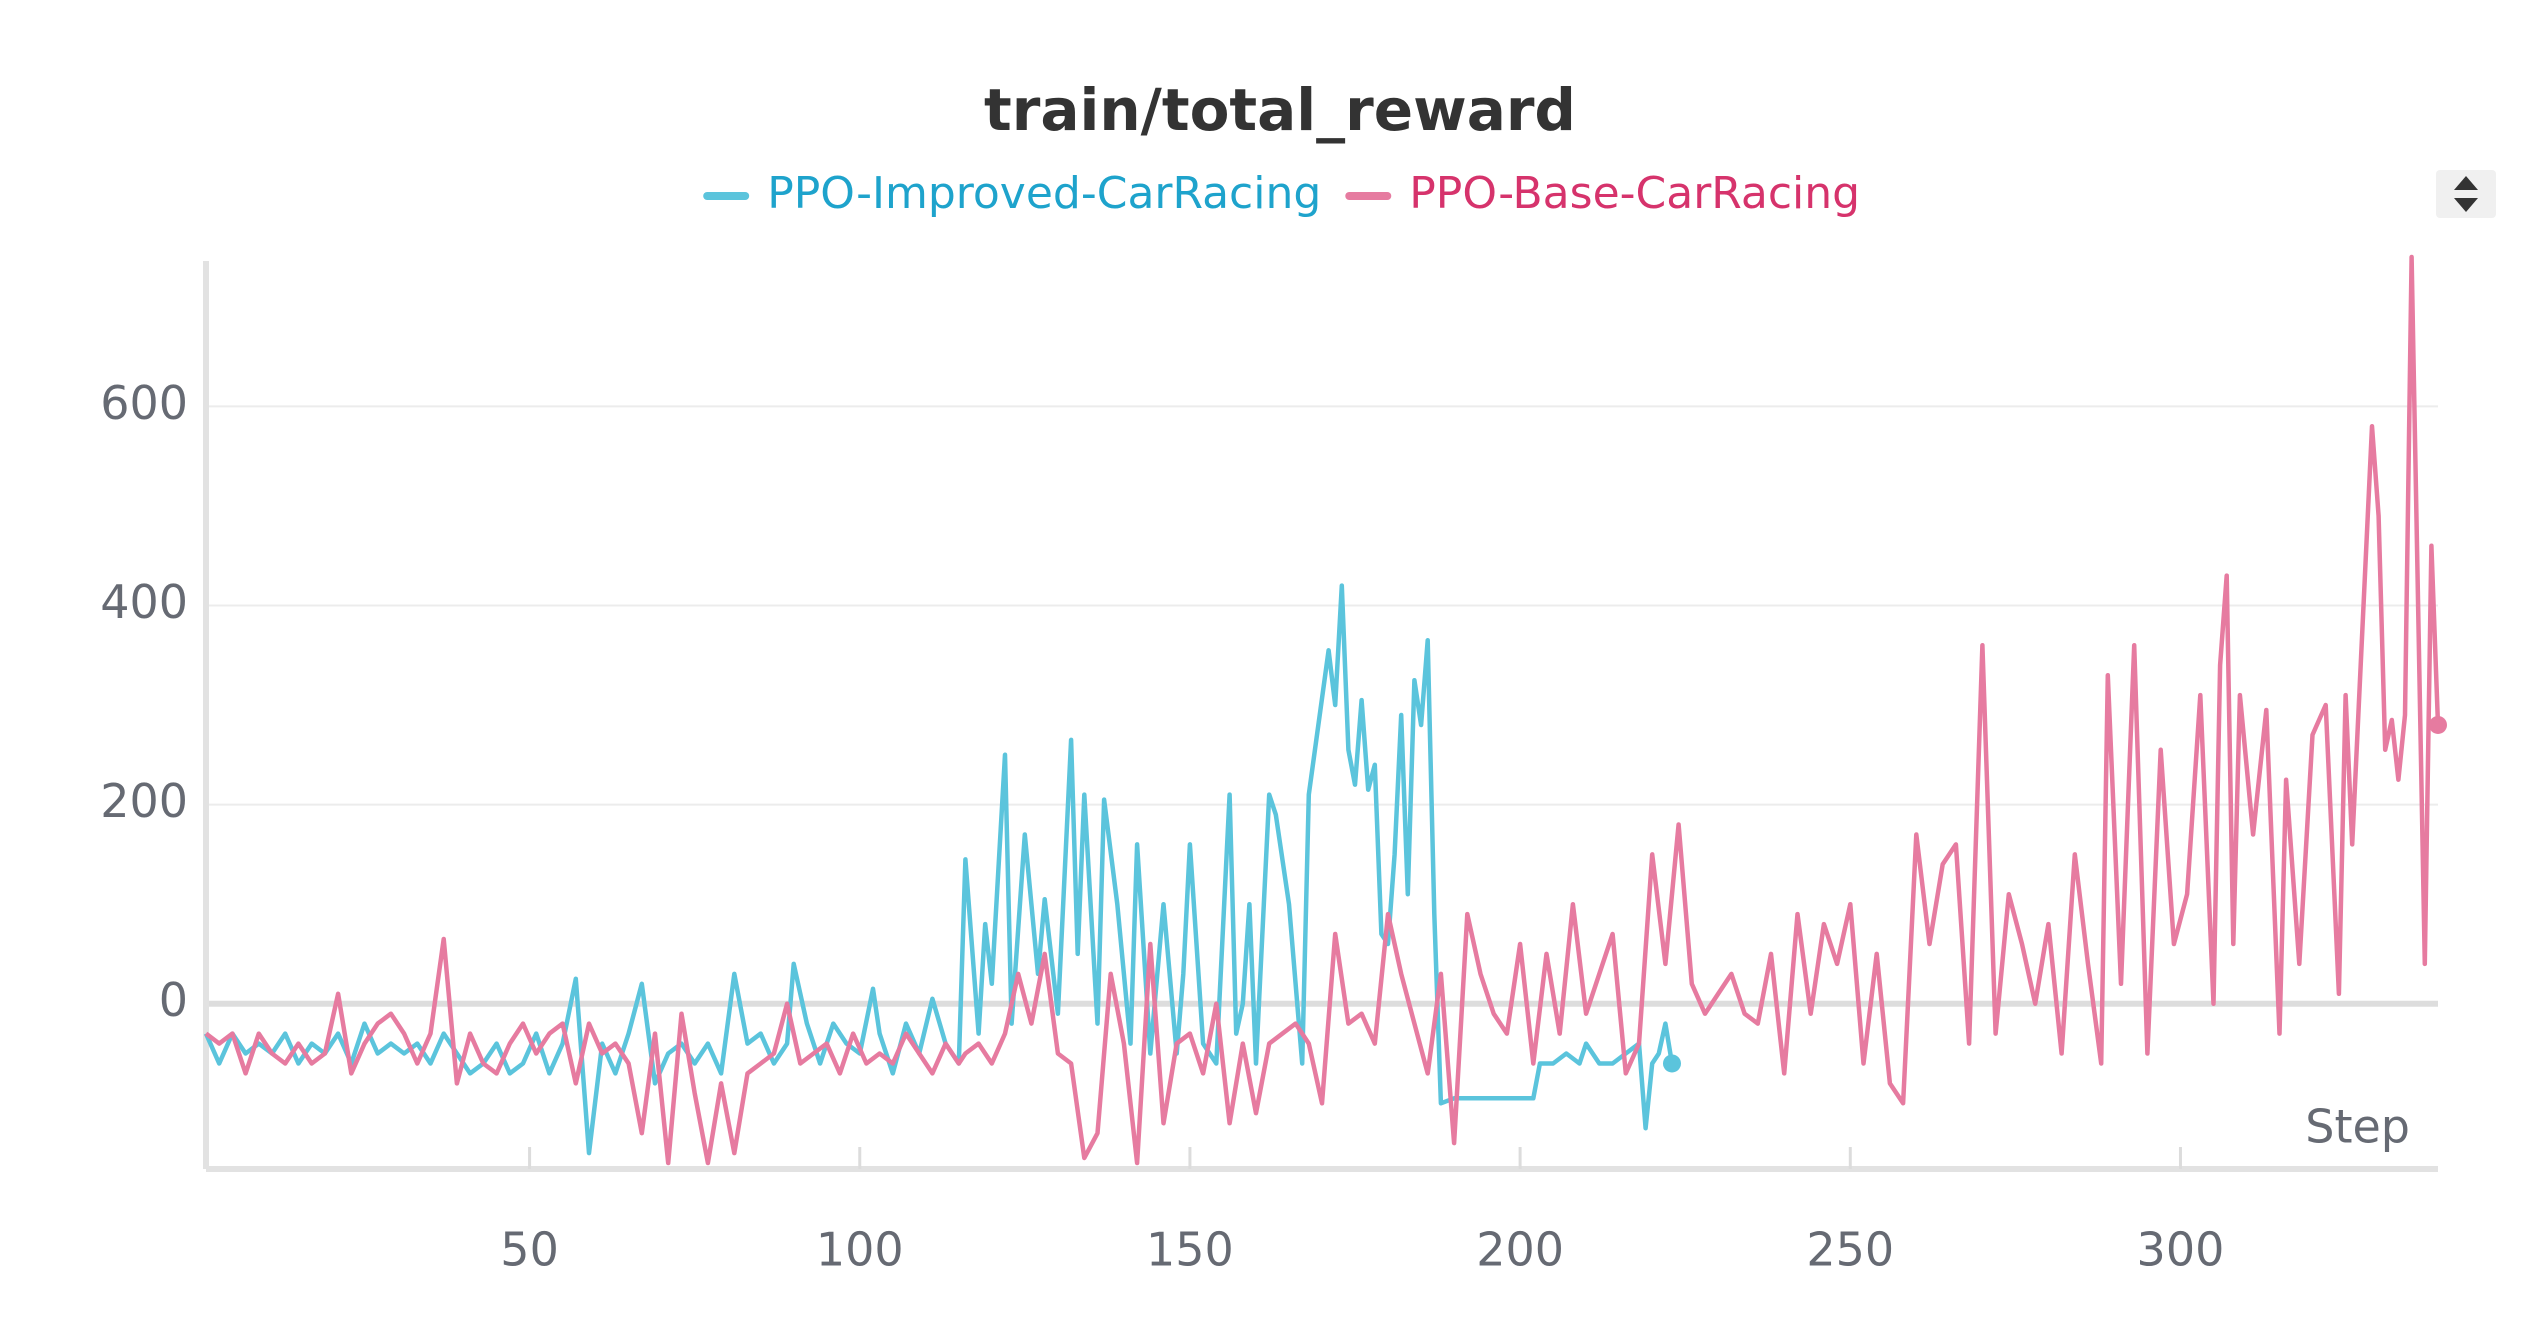 The width and height of the screenshot is (2528, 1328). I want to click on legend: PPO-Improved-CarRacing PPO-Base-CarRacing, so click(1281, 193).